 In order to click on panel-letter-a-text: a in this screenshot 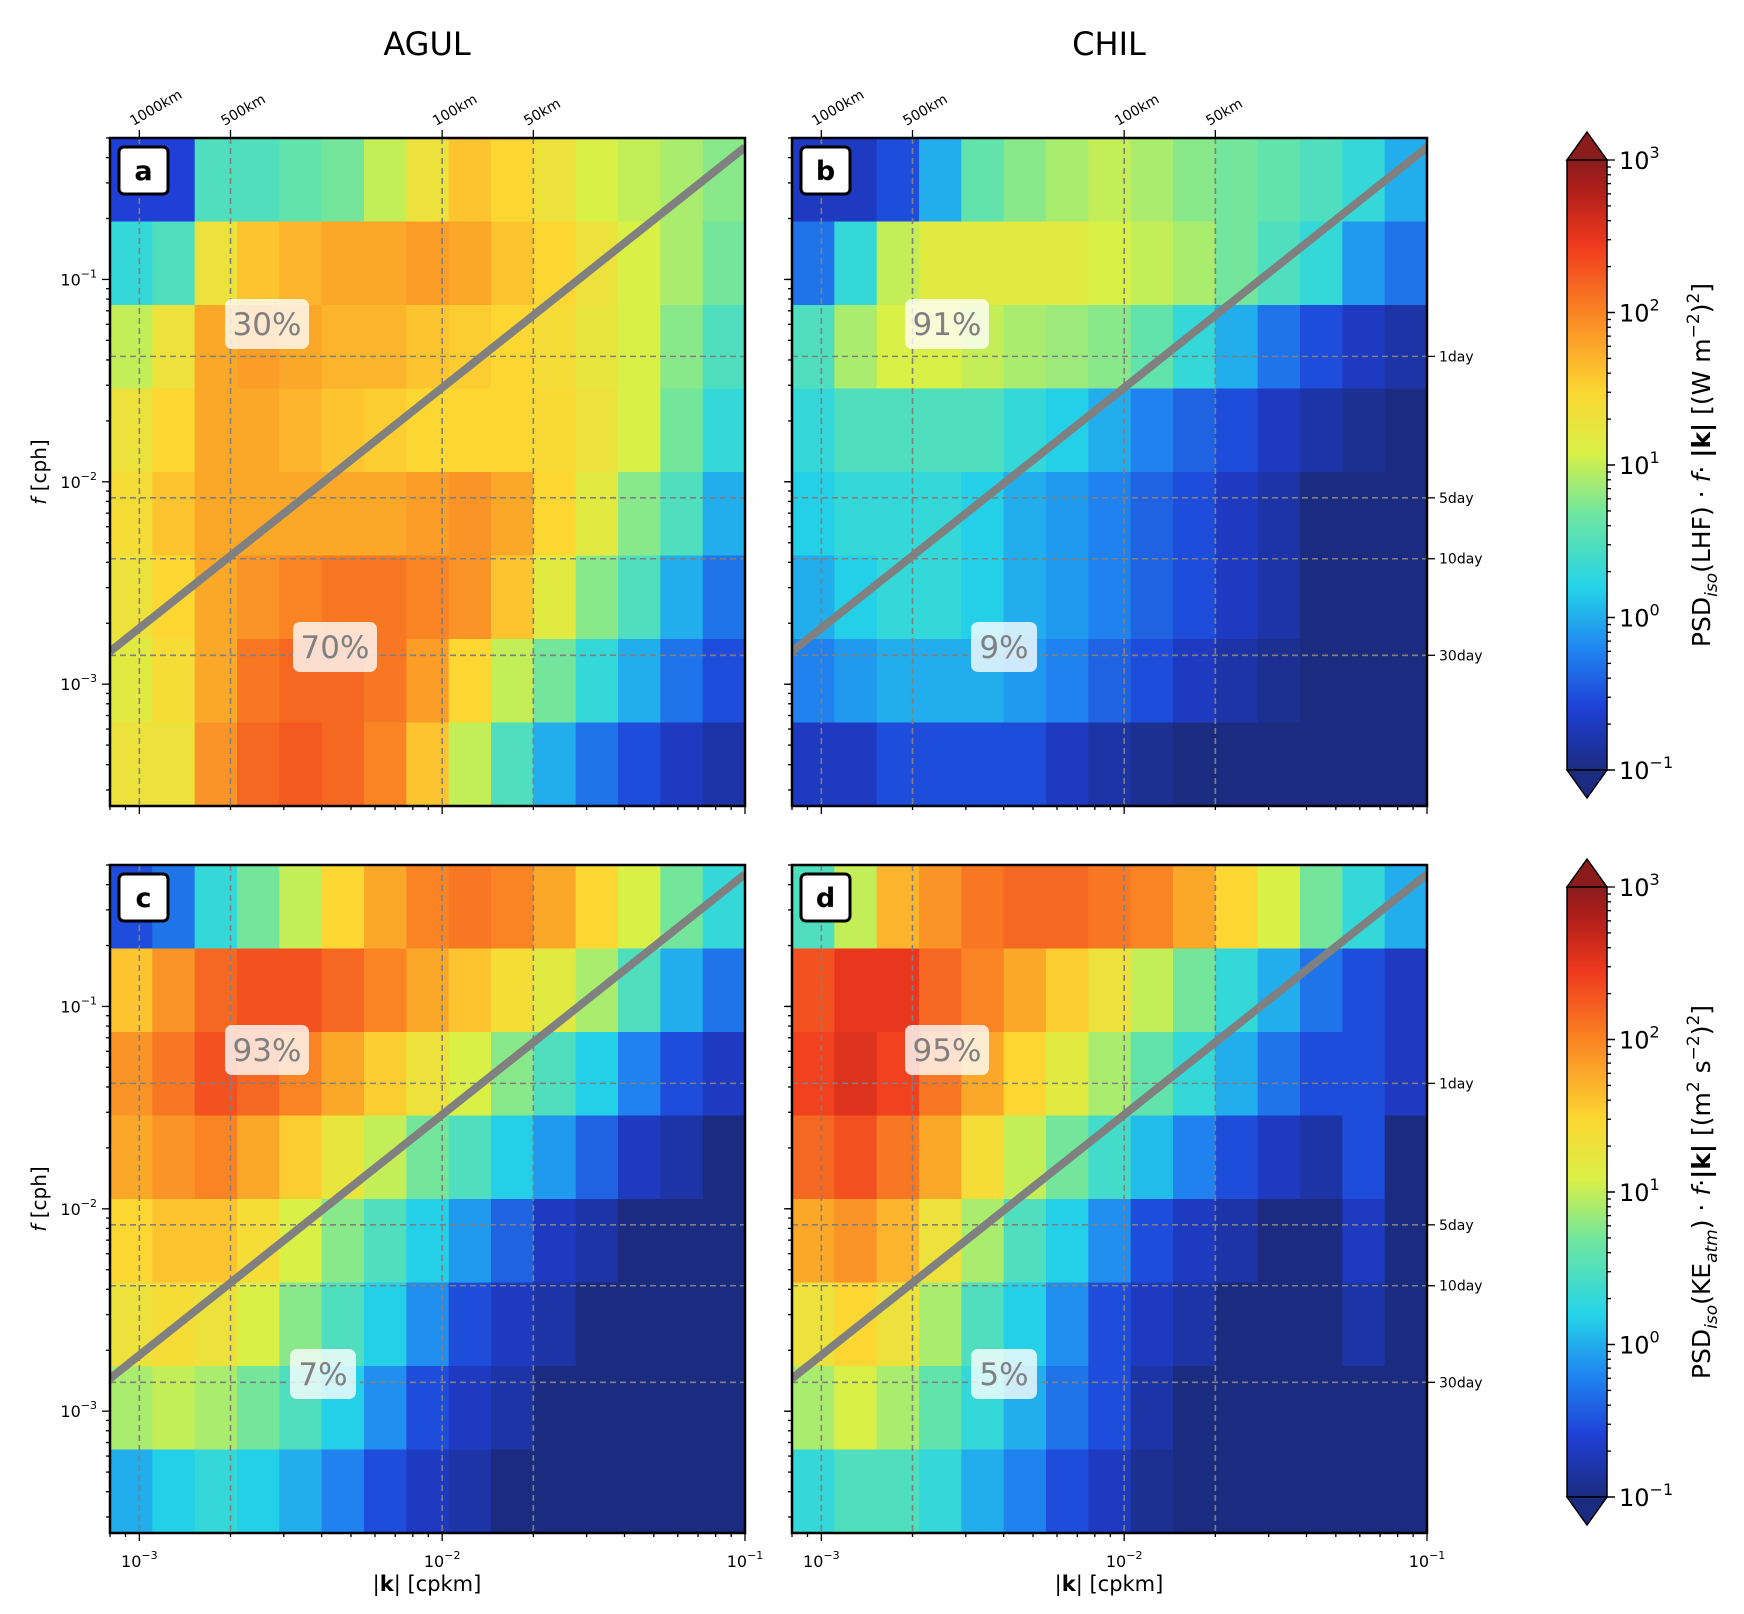, I will do `click(143, 171)`.